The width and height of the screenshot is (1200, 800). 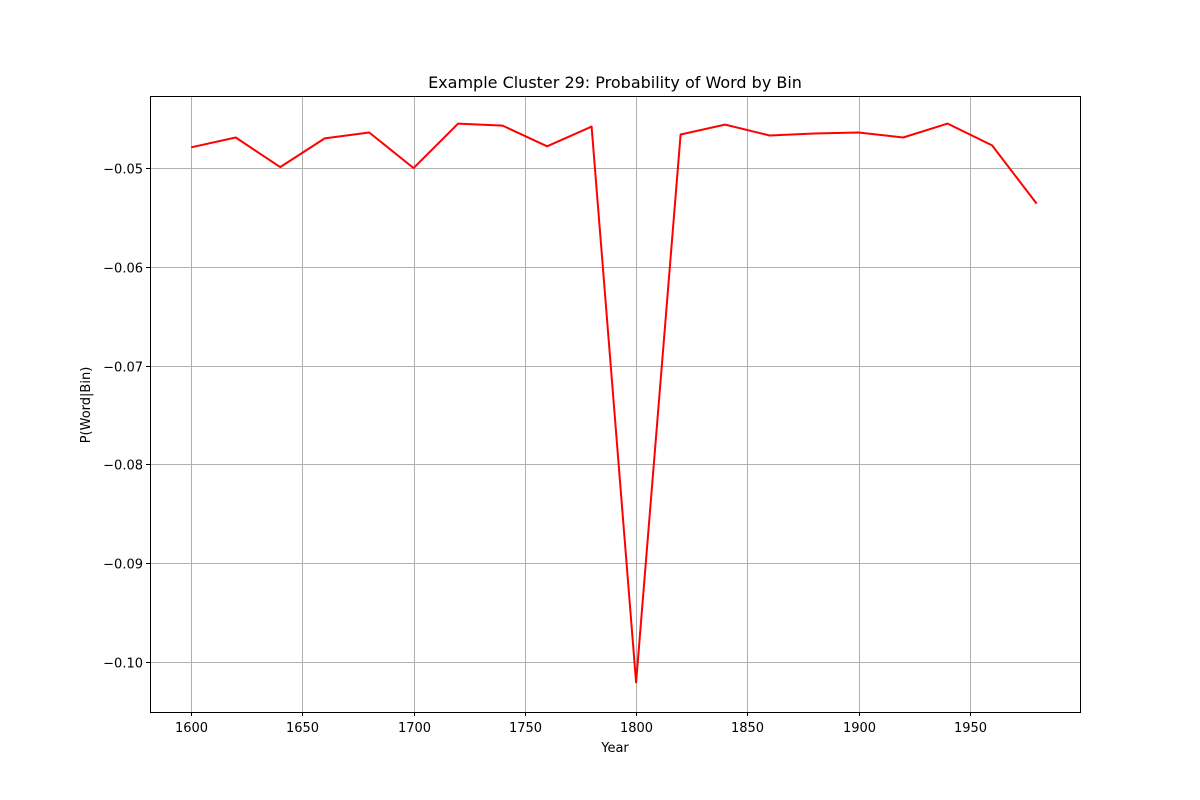 I want to click on x-tick-label: 1600, so click(x=191, y=728).